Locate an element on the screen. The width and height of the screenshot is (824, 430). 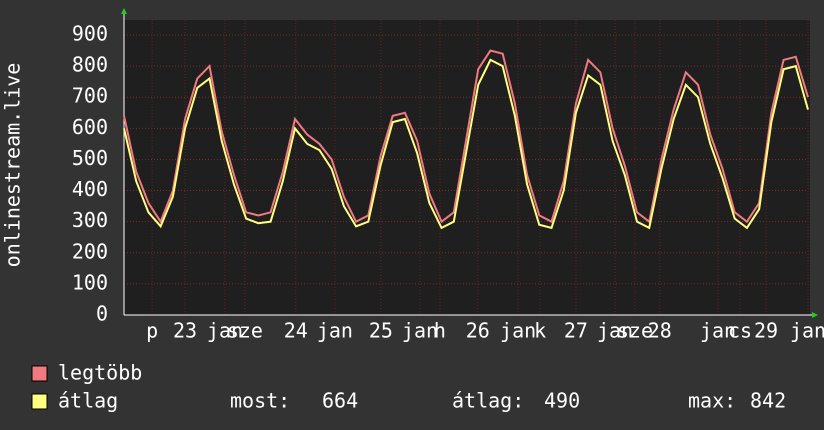
y-tick-label: 0 is located at coordinates (102, 314).